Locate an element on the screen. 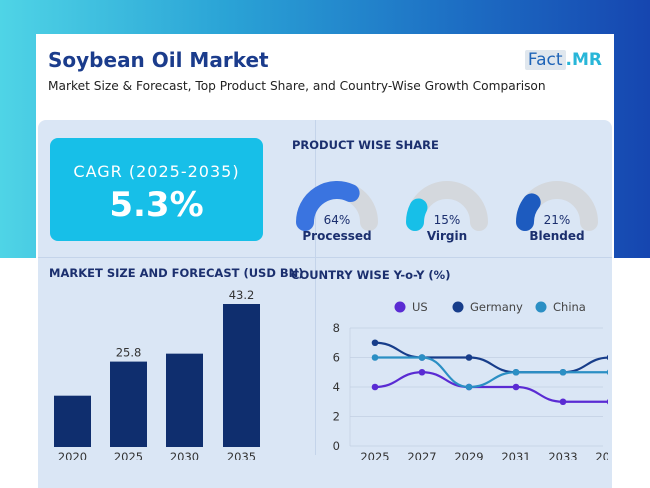 The width and height of the screenshot is (650, 488). bar-2030 is located at coordinates (184, 400).